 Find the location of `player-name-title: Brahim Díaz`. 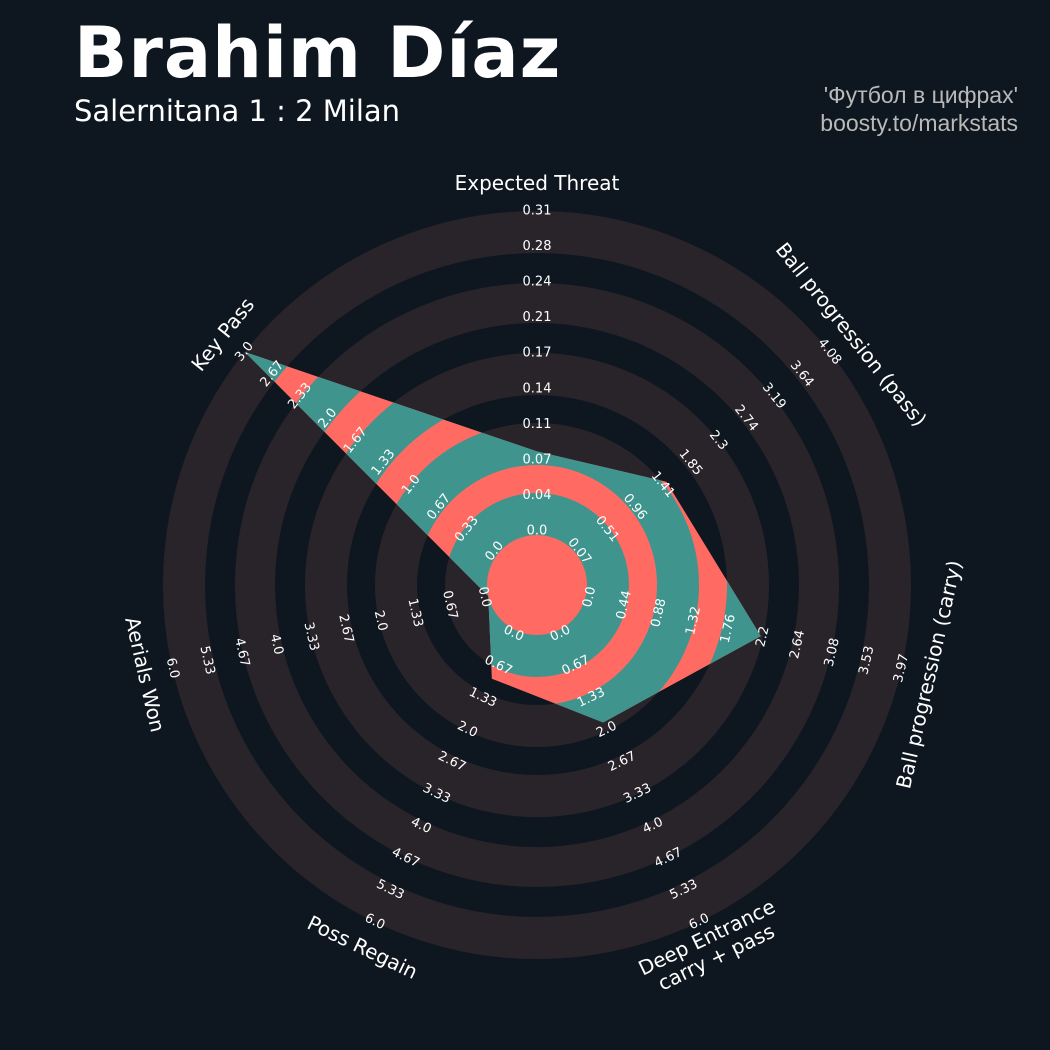

player-name-title: Brahim Díaz is located at coordinates (318, 53).